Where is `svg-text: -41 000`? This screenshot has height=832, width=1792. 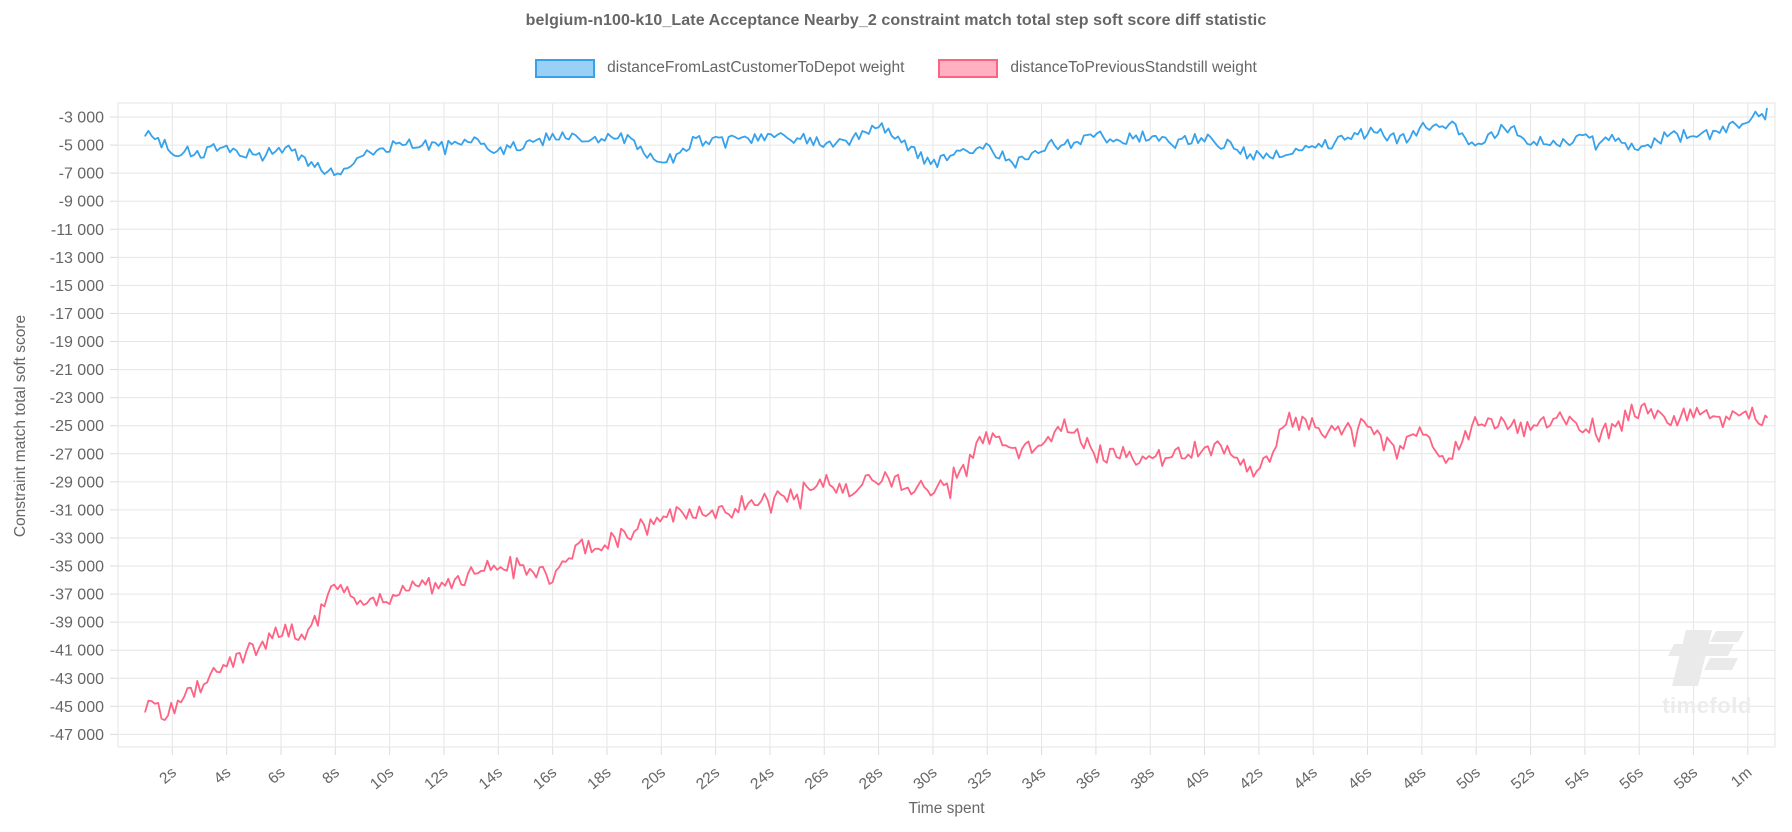
svg-text: -41 000 is located at coordinates (77, 651).